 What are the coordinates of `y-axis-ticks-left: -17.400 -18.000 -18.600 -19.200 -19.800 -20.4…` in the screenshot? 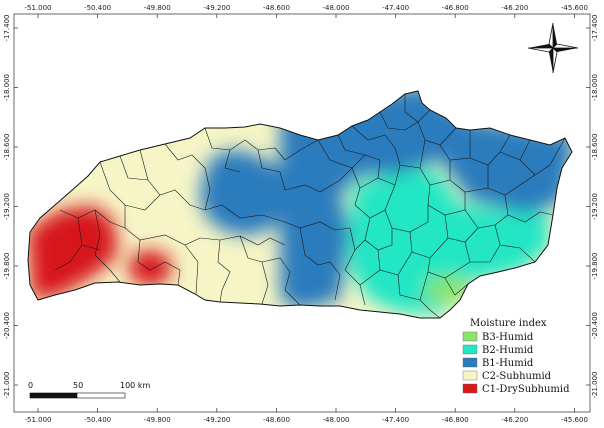 It's located at (10, 206).